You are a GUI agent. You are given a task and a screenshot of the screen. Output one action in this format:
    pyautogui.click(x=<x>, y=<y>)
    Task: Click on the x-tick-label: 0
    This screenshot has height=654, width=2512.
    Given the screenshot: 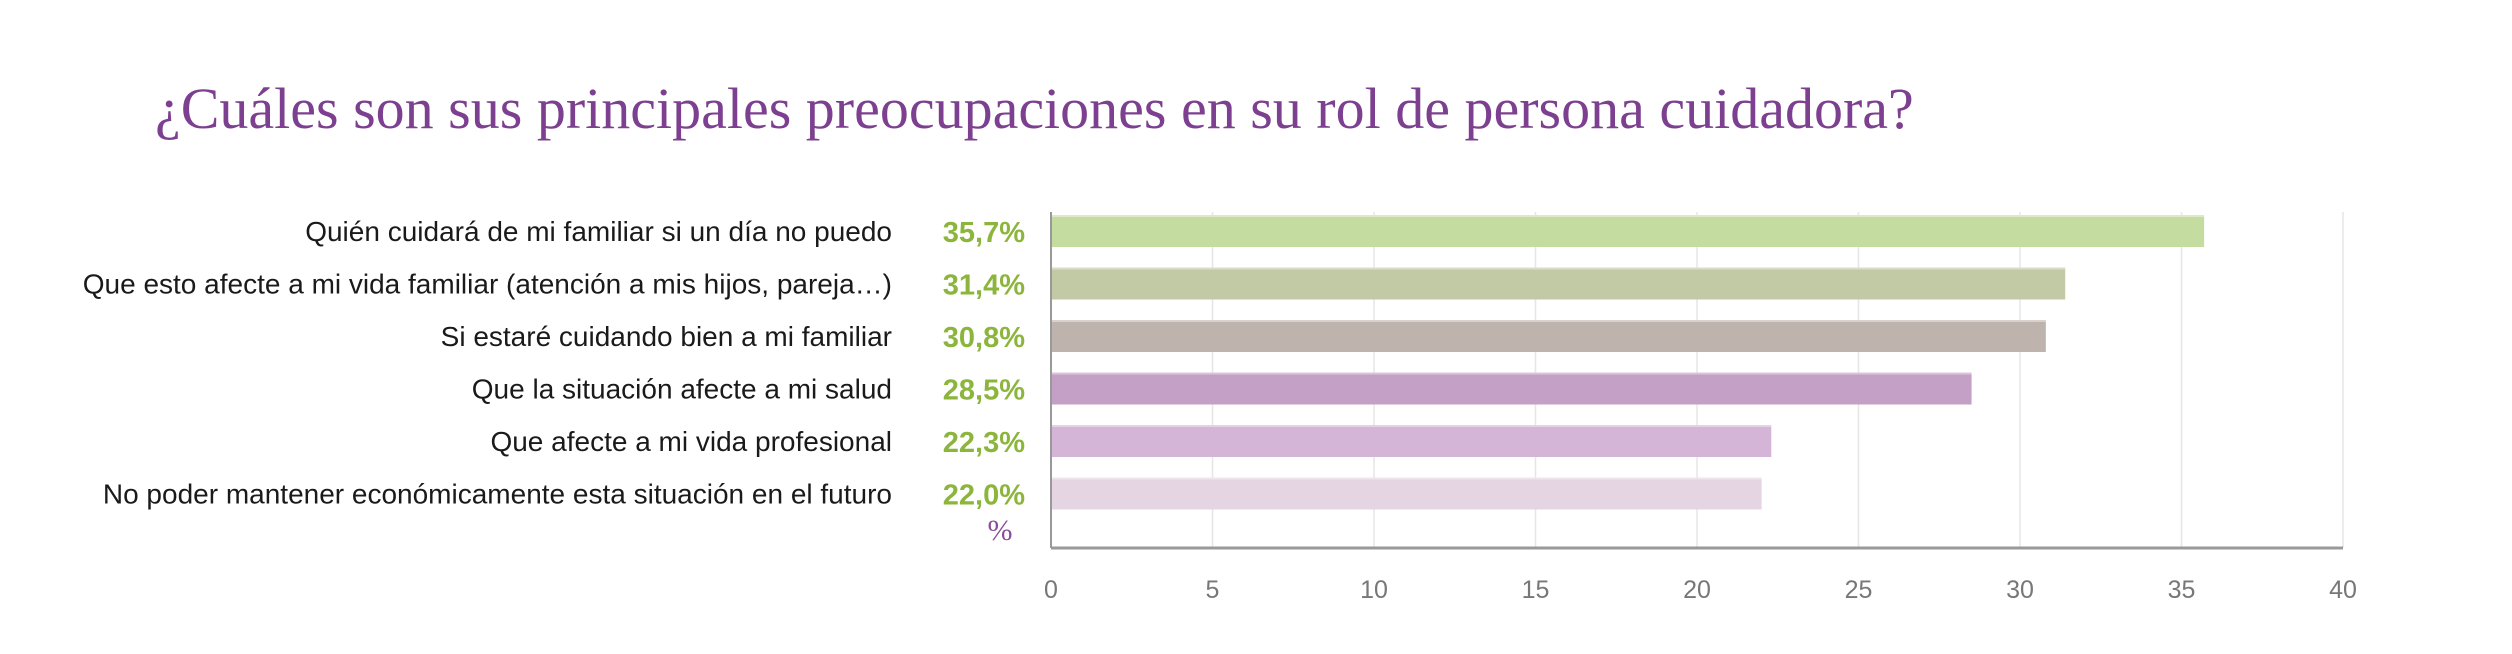 What is the action you would take?
    pyautogui.click(x=1051, y=590)
    